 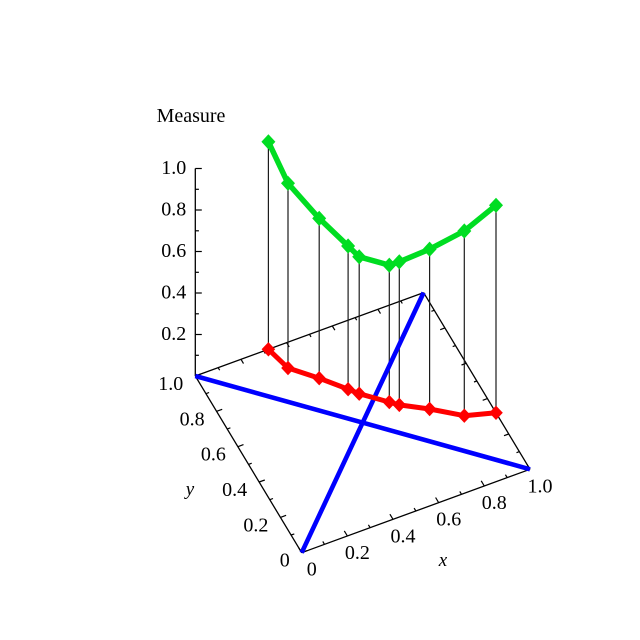 I want to click on x-tick-label: 1.0, so click(x=540, y=486).